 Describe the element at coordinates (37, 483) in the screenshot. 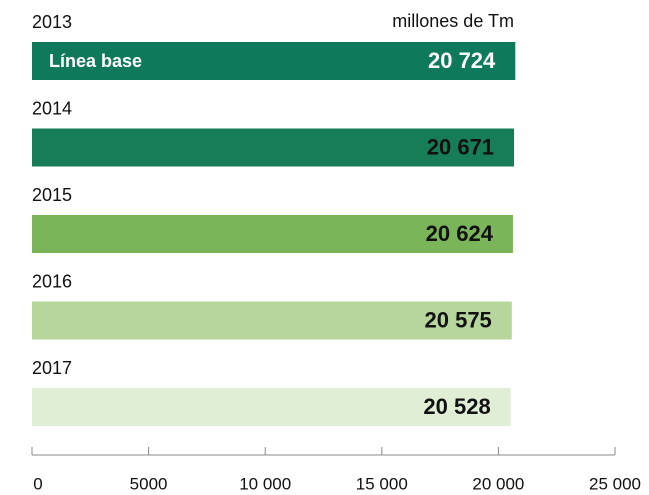

I see `x-tick-label: 0` at that location.